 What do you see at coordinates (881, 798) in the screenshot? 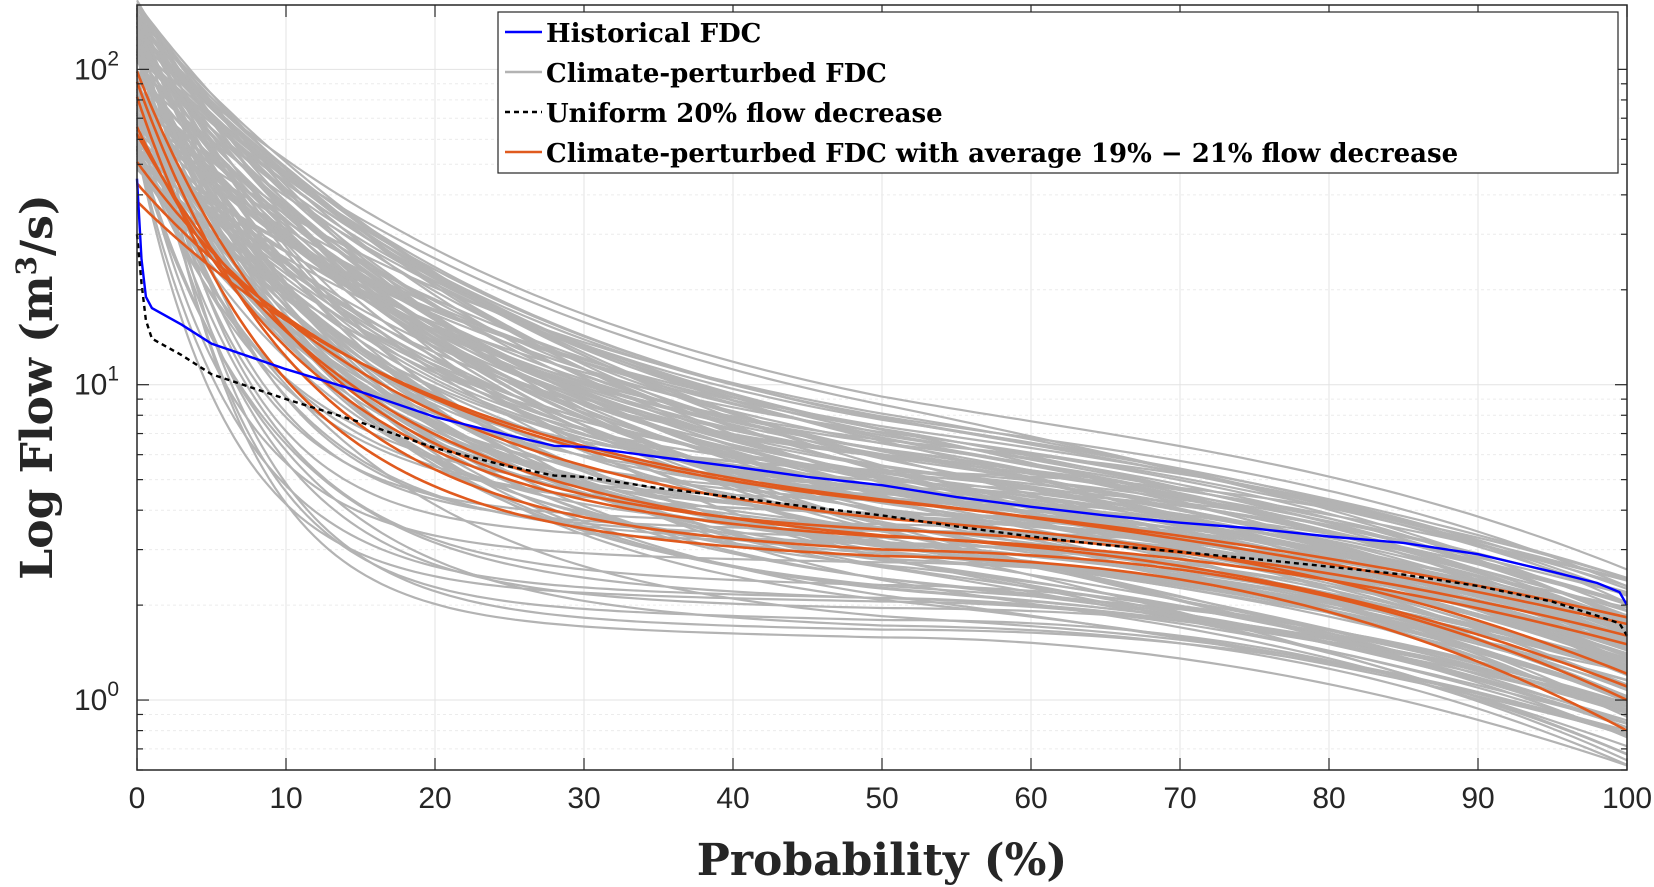
I see `x-tick-label: 50` at bounding box center [881, 798].